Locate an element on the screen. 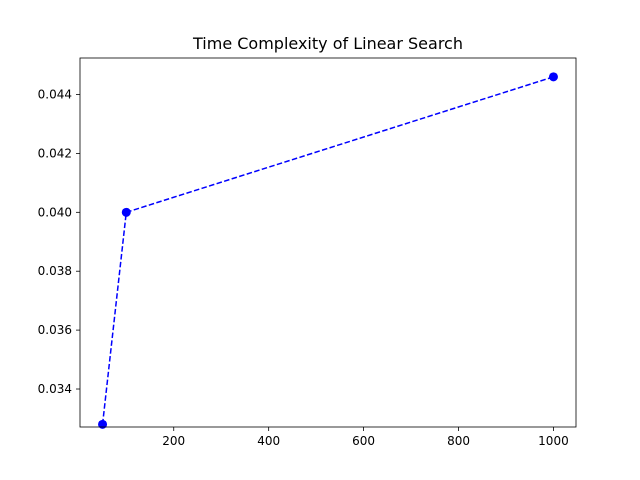  y-tick-label: 0.036 is located at coordinates (55, 330).